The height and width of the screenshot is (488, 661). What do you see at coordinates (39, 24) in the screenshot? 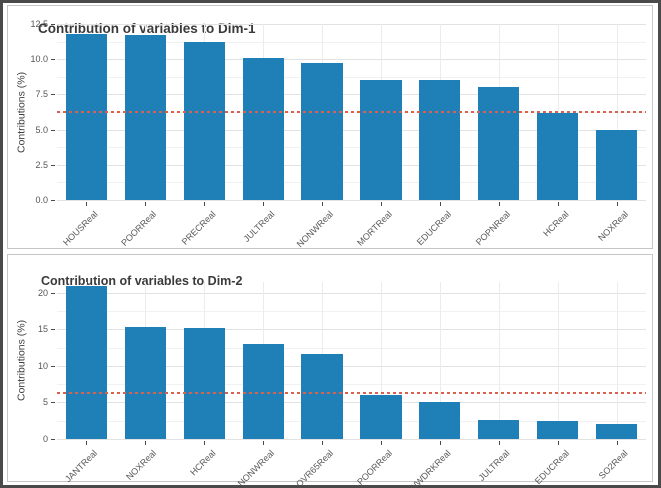
I see `y-tick-label: 12.5` at bounding box center [39, 24].